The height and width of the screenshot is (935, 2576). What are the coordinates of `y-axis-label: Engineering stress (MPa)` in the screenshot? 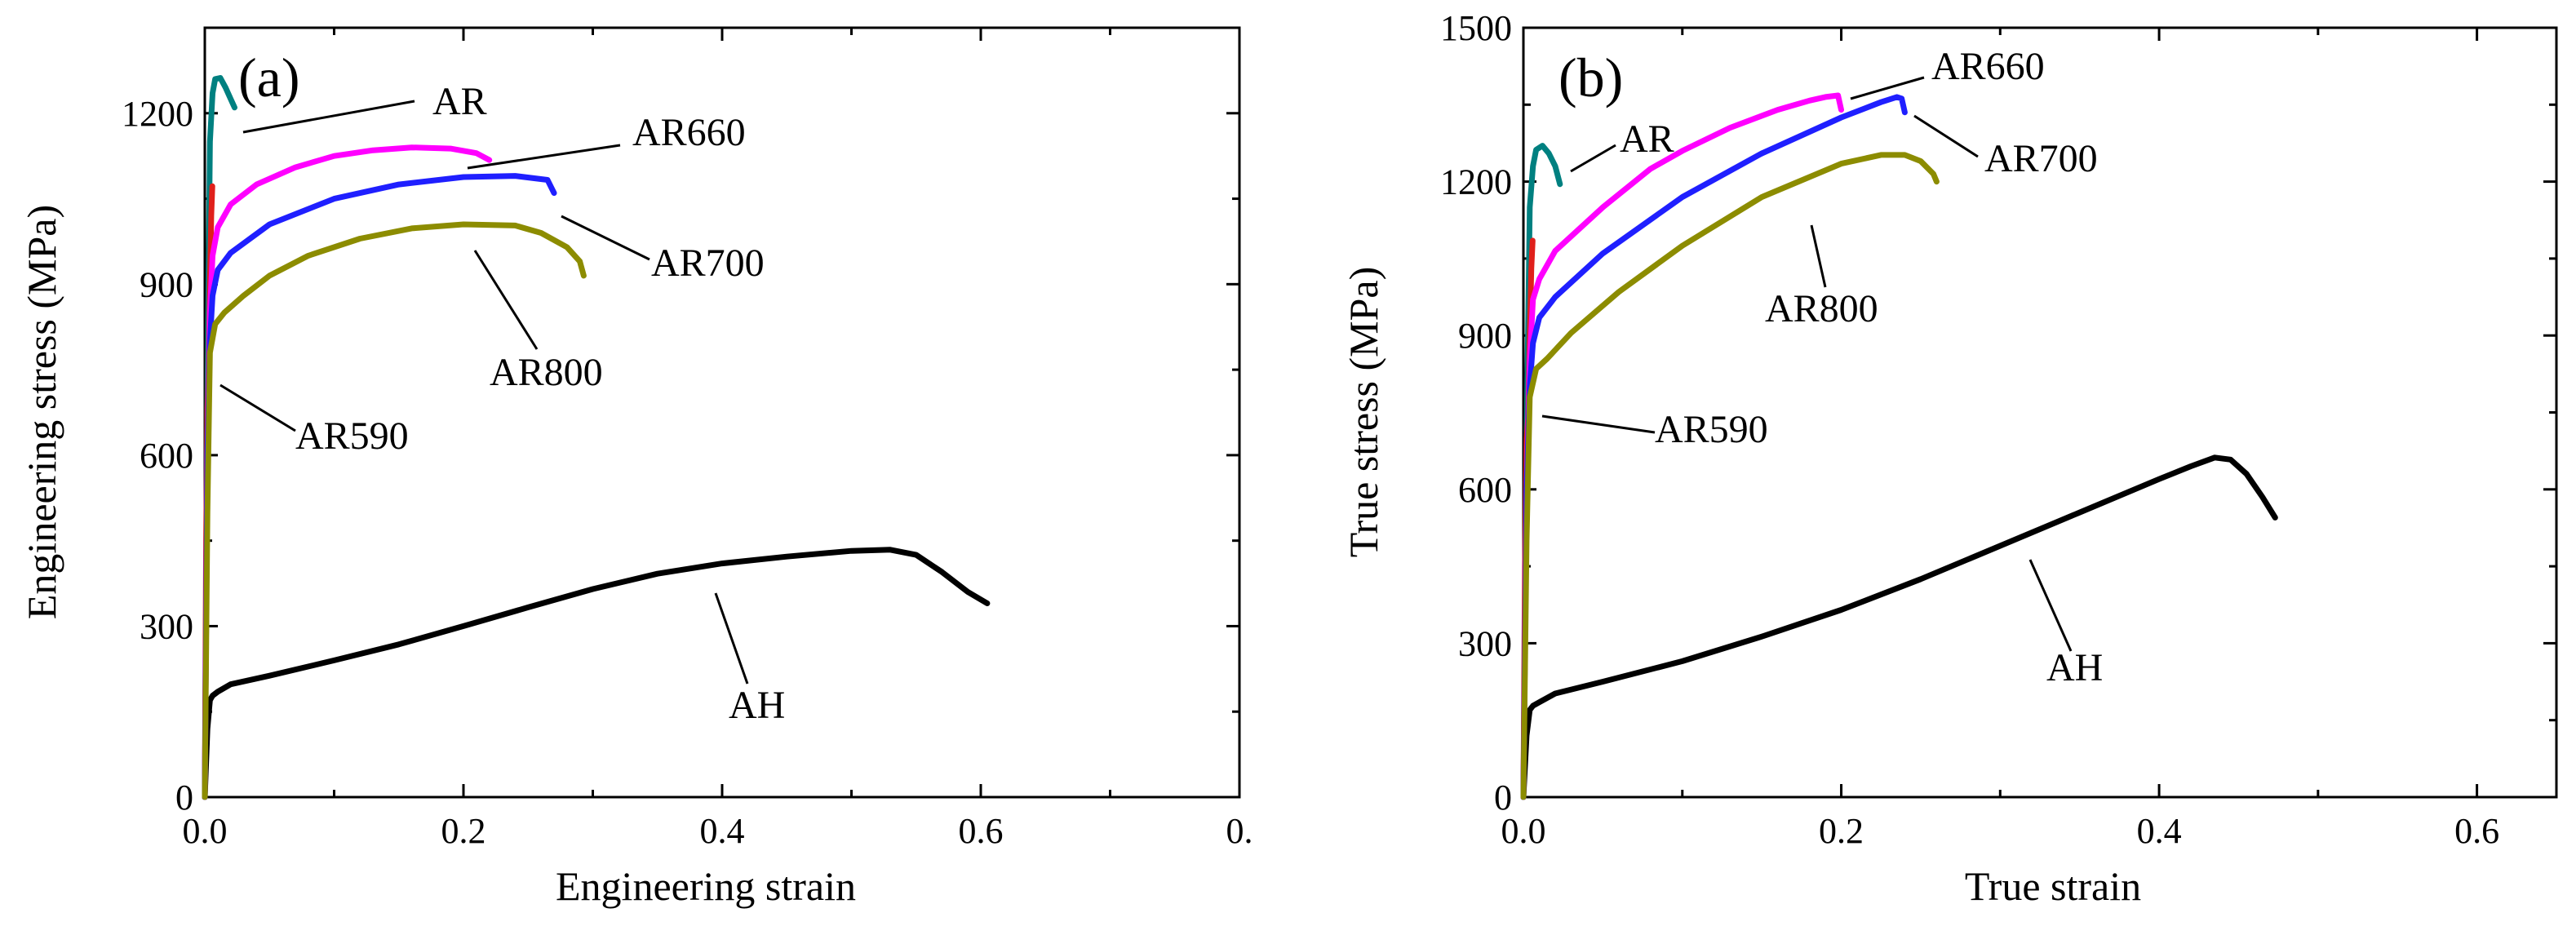 It's located at (41, 412).